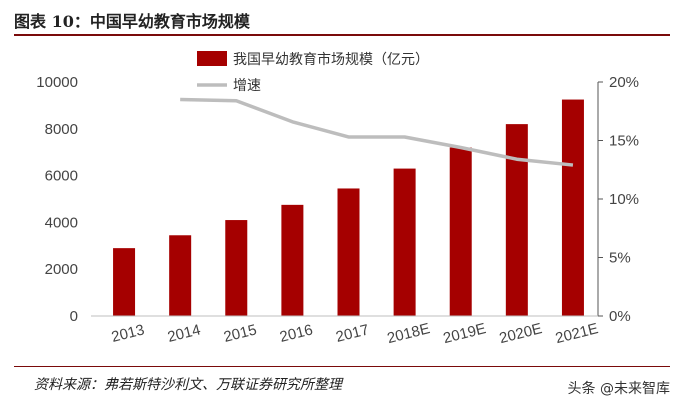 The image size is (684, 412). What do you see at coordinates (247, 86) in the screenshot?
I see `legend-line-label: 增速` at bounding box center [247, 86].